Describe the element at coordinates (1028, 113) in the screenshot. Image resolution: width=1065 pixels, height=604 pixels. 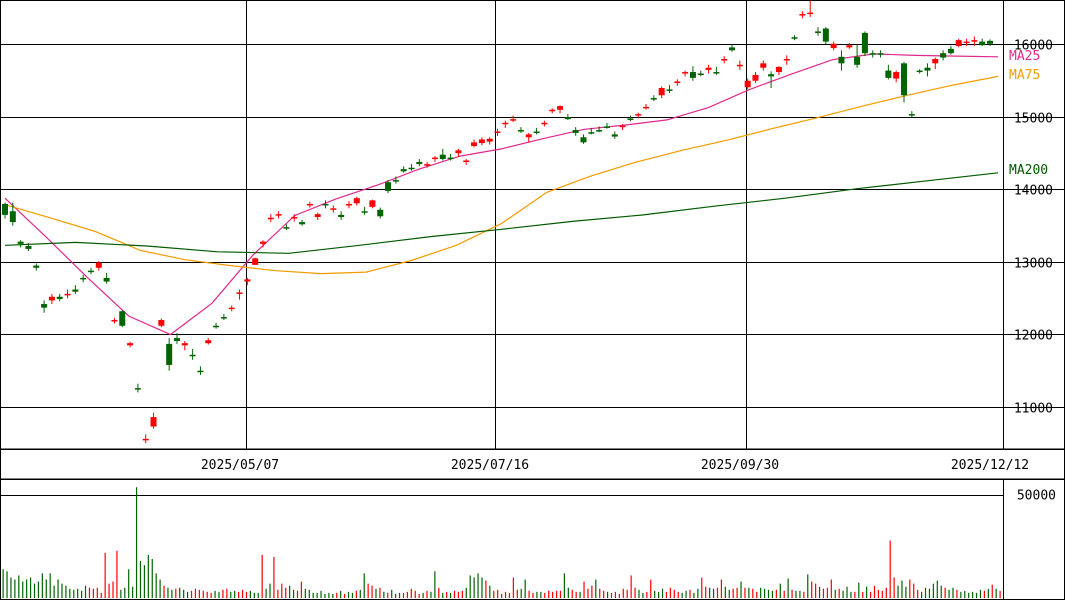
I see `legend: MA25 MA75 MA200` at that location.